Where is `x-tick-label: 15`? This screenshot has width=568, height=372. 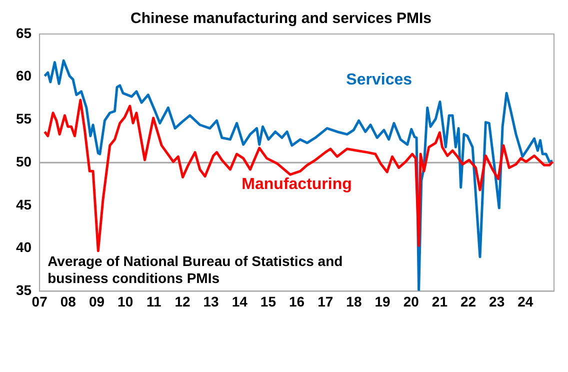
x-tick-label: 15 is located at coordinates (268, 301).